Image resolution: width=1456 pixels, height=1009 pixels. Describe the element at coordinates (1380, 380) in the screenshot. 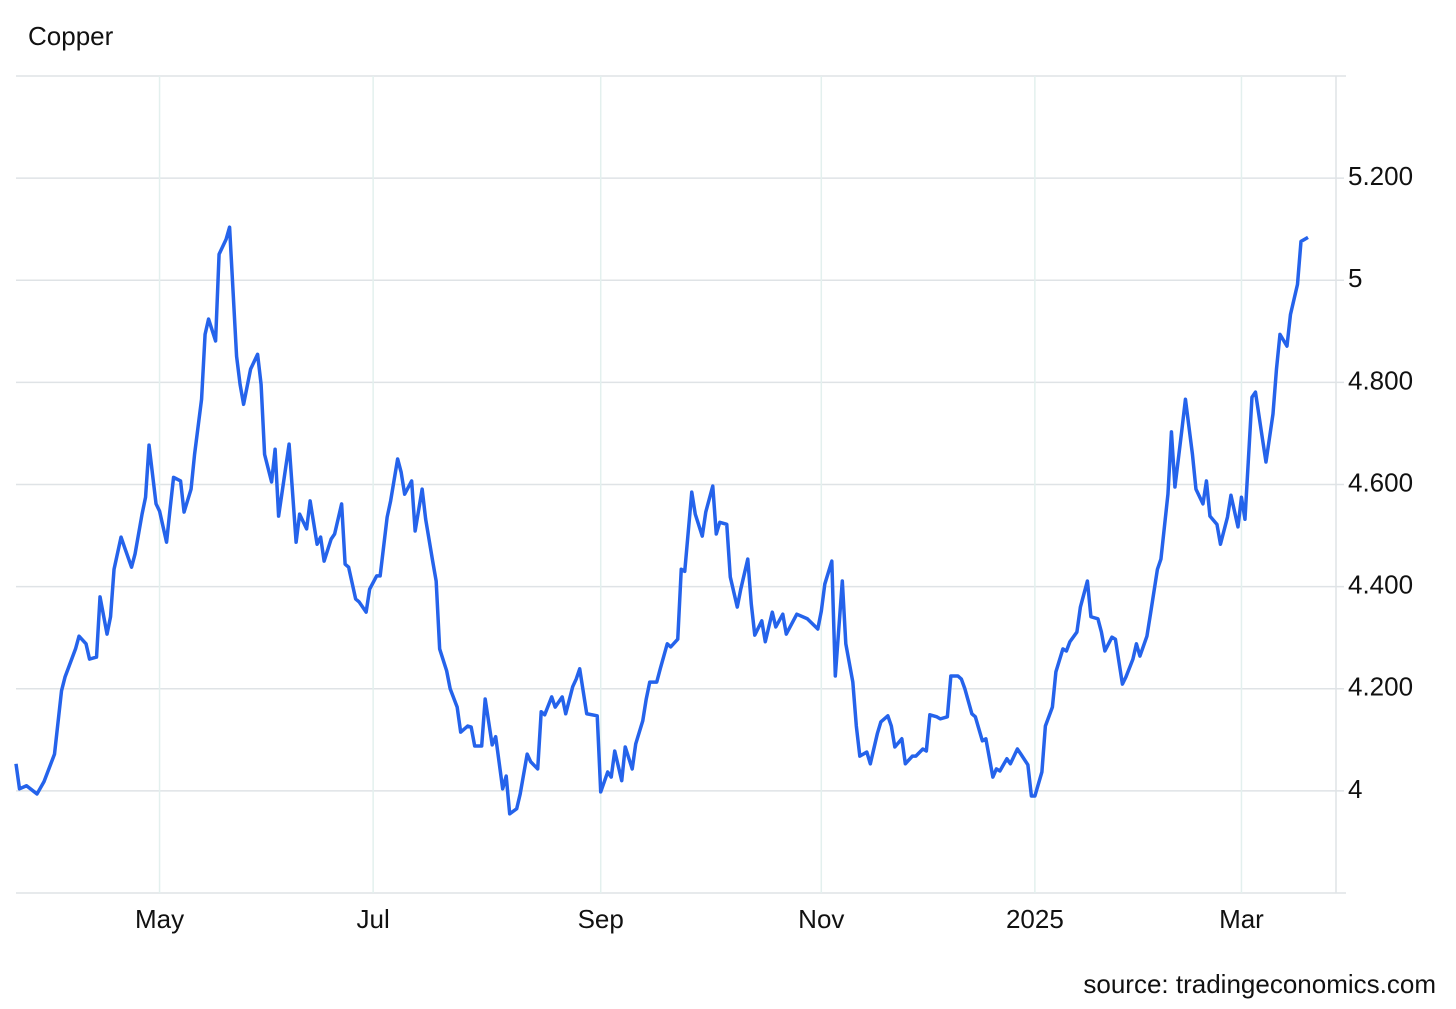

I see `y-tick-label: 4.800` at that location.